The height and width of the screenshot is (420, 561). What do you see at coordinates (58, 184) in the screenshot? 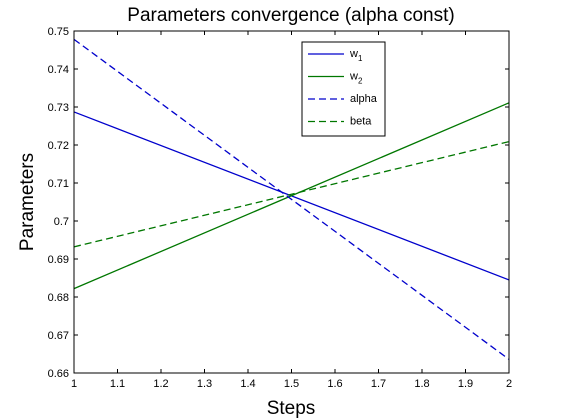
I see `y-tick-label: 0.71` at bounding box center [58, 184].